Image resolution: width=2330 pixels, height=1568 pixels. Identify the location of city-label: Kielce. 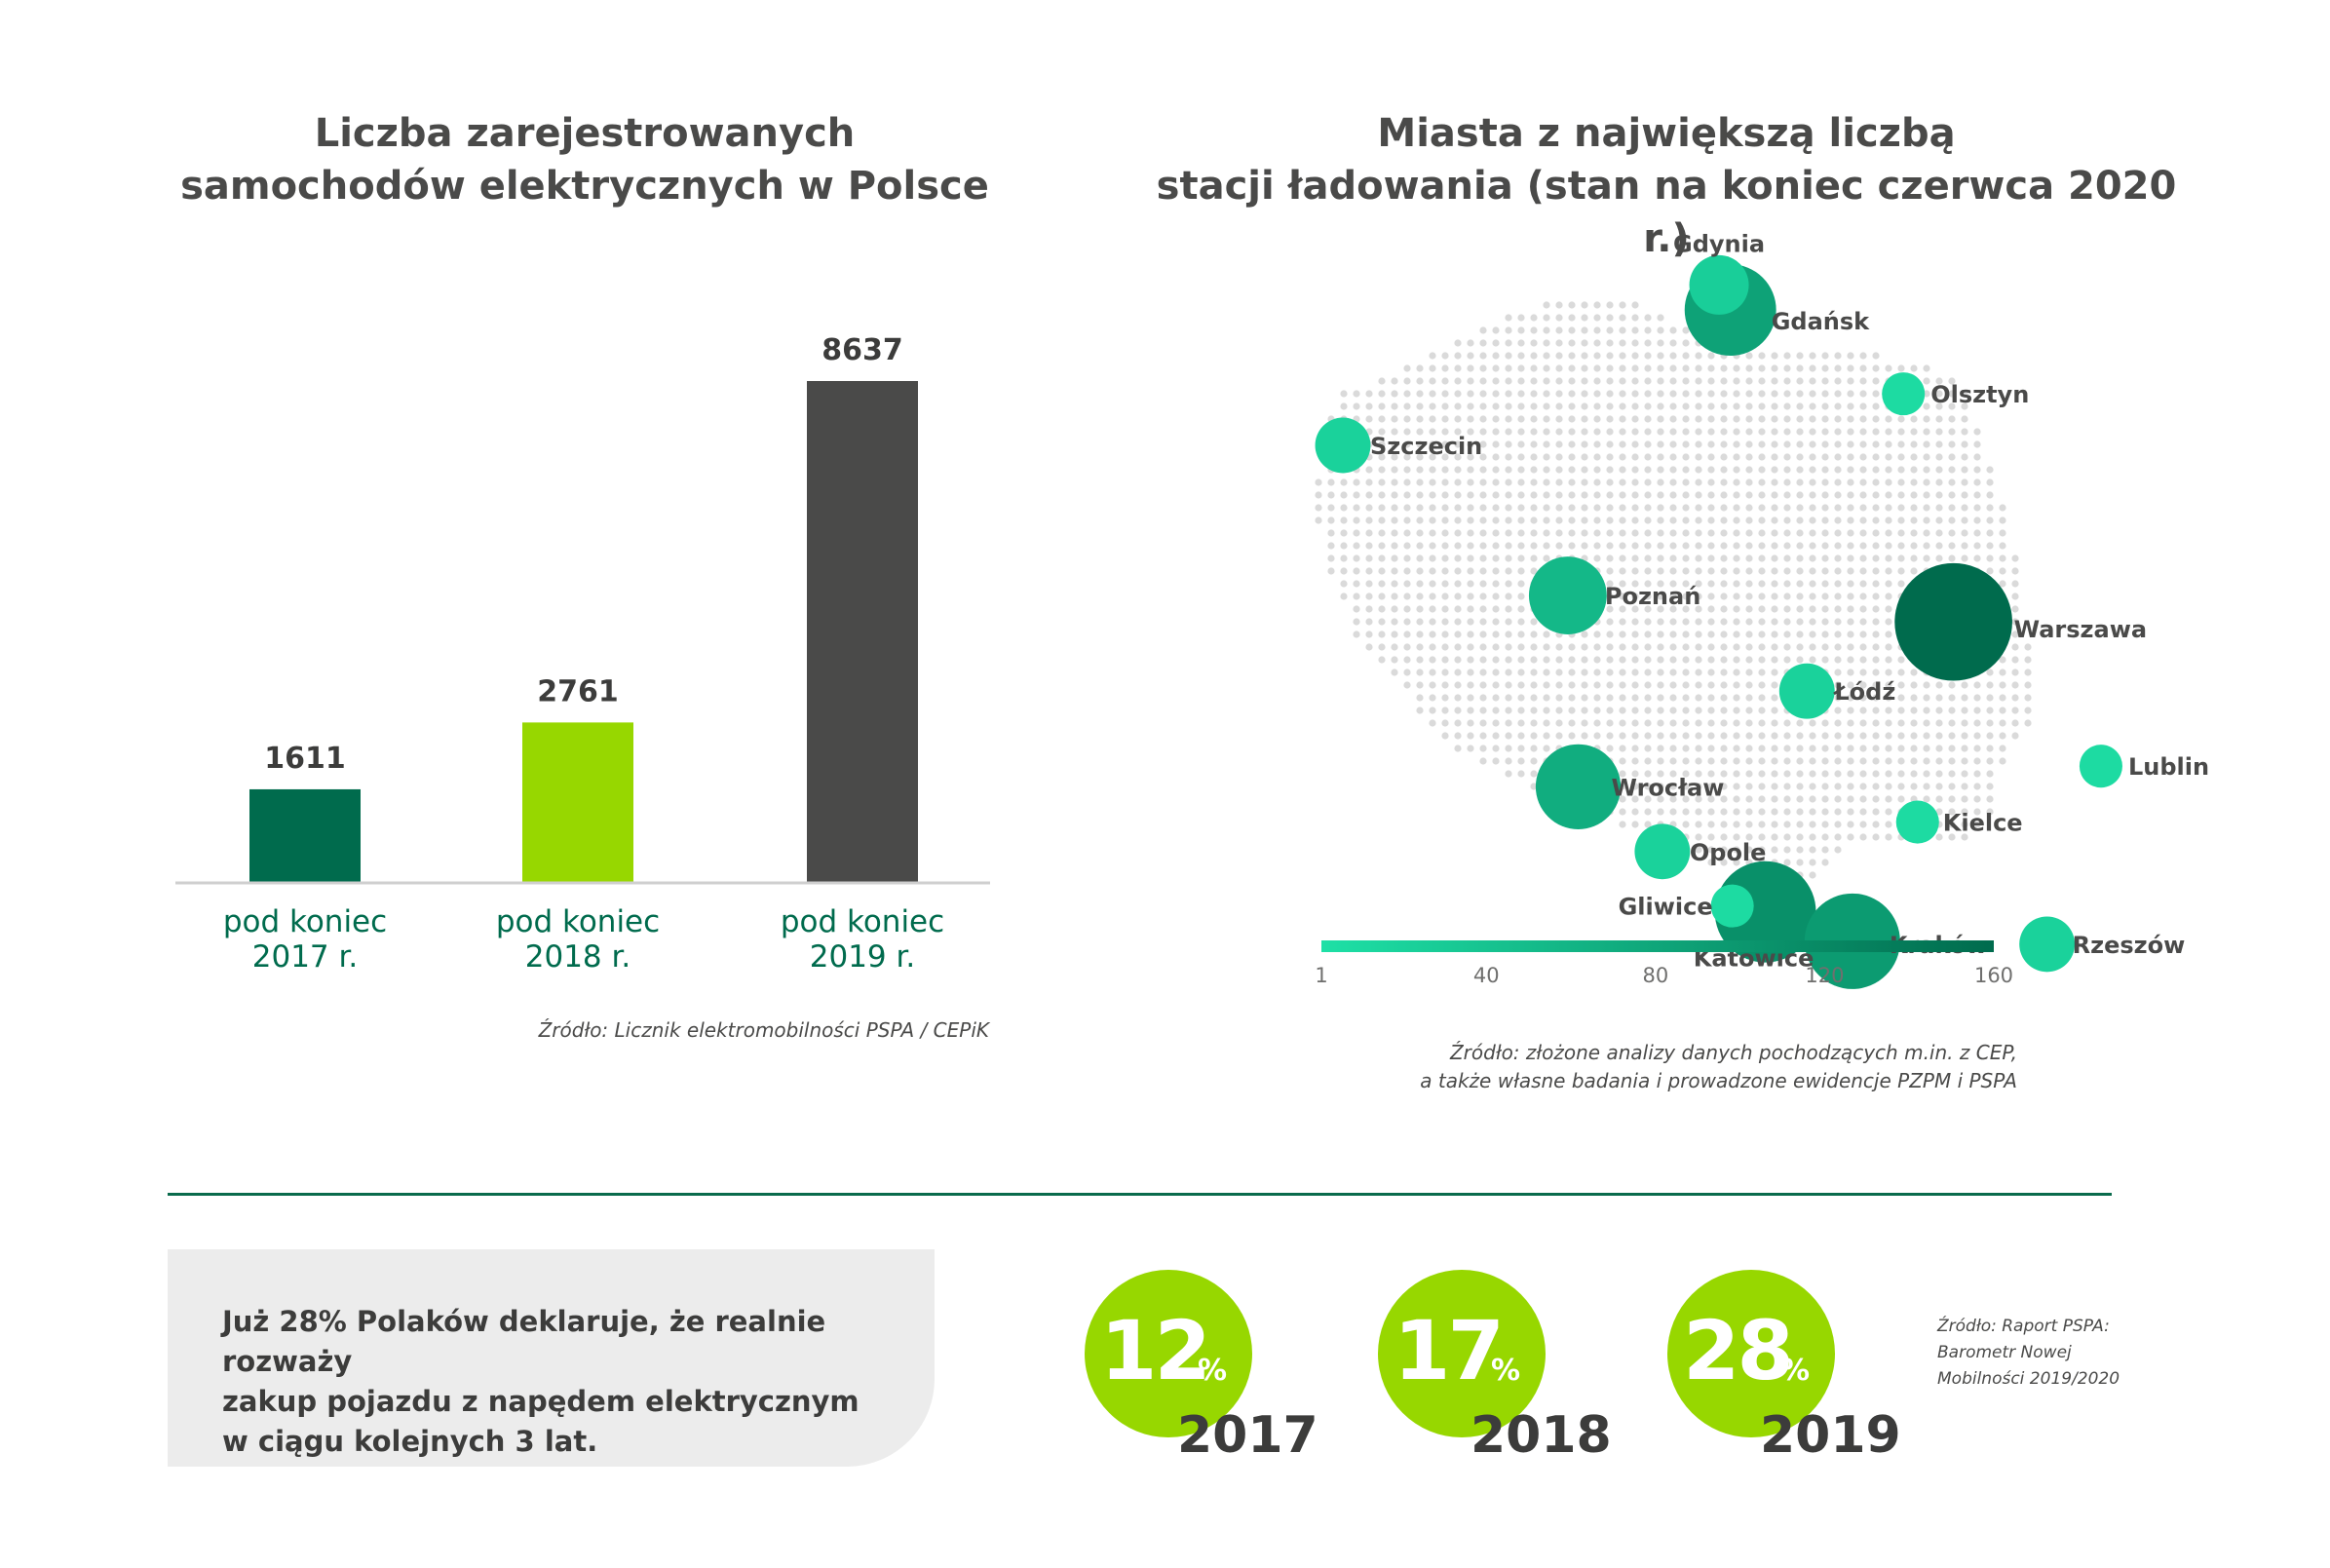
(1983, 823).